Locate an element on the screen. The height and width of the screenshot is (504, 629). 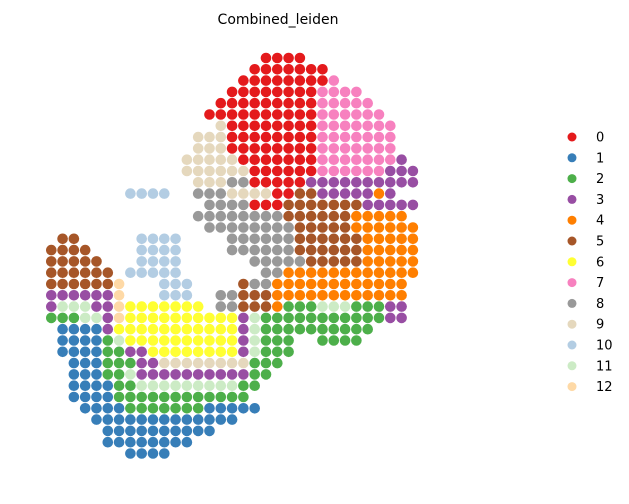
legend-label-5: 5 is located at coordinates (600, 242).